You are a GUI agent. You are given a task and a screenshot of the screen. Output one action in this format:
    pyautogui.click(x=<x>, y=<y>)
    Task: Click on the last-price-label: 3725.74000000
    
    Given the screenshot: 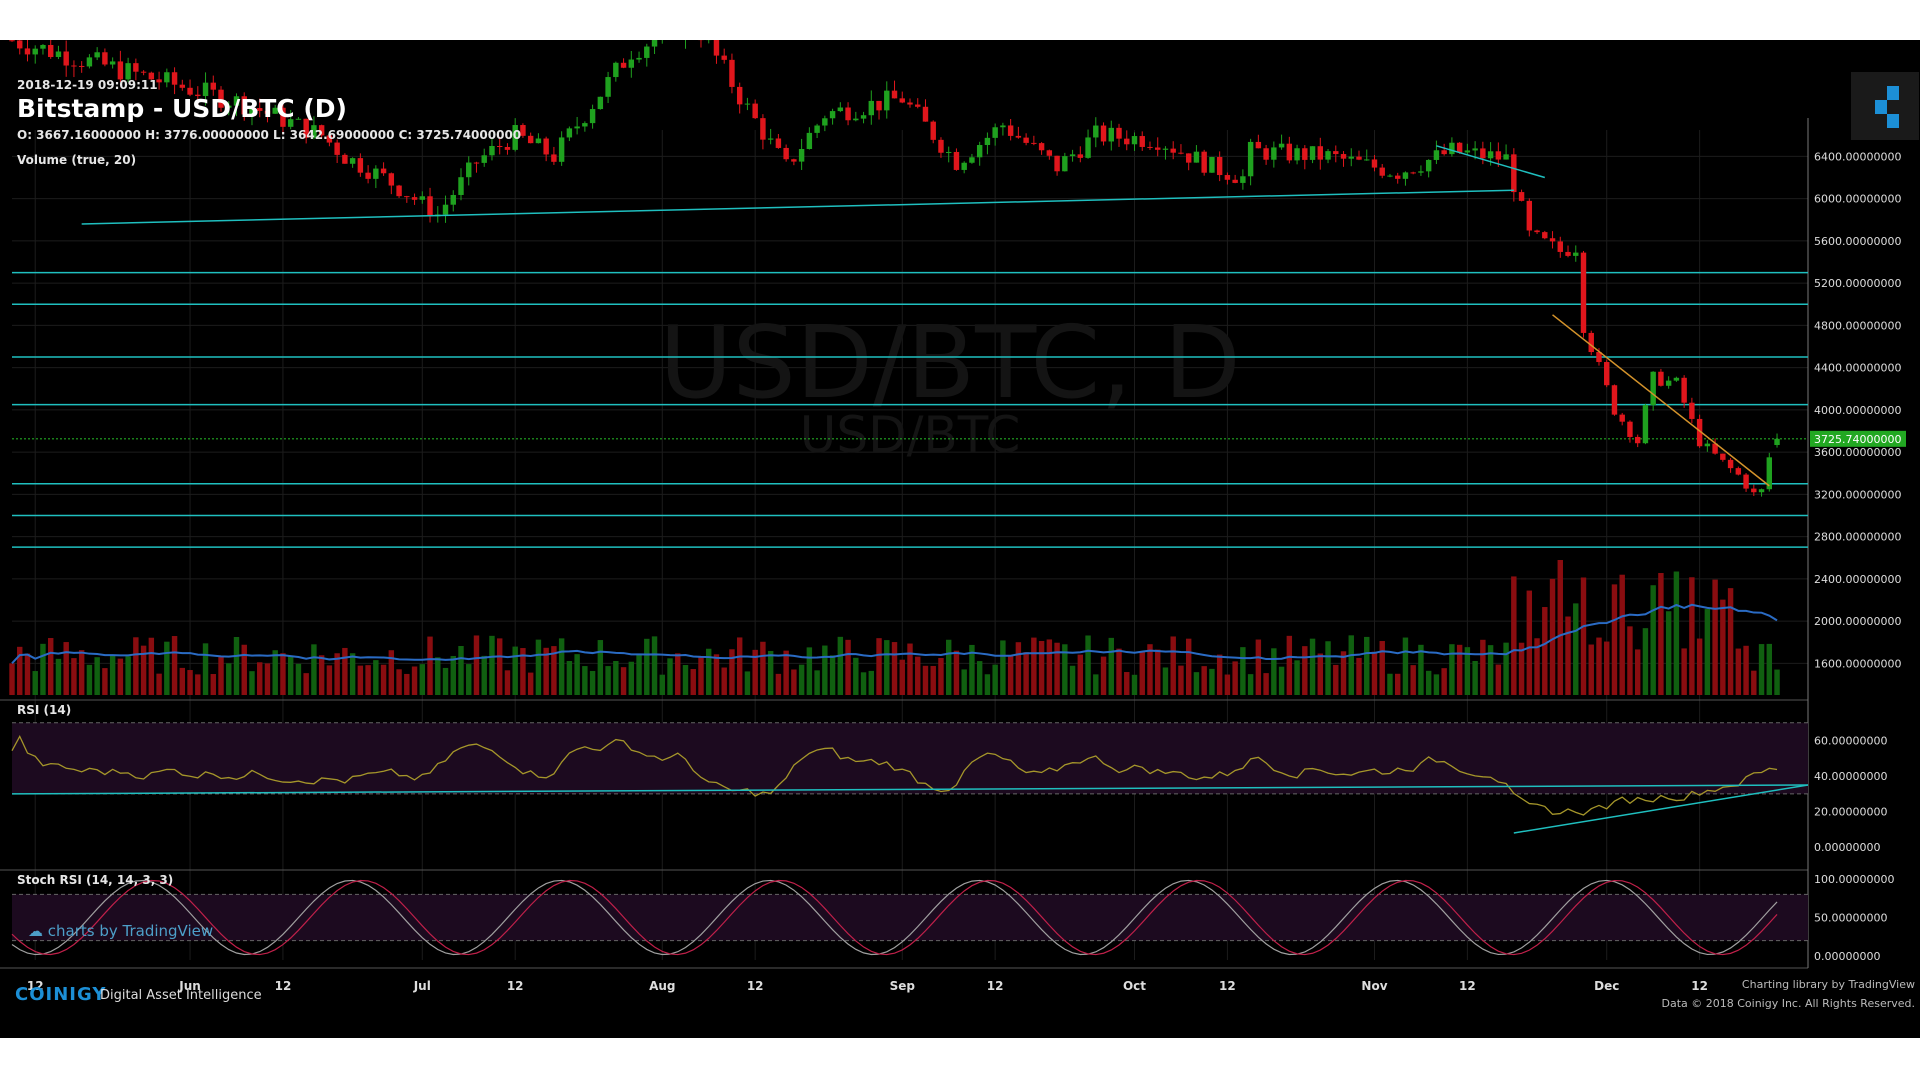 What is the action you would take?
    pyautogui.click(x=1857, y=439)
    